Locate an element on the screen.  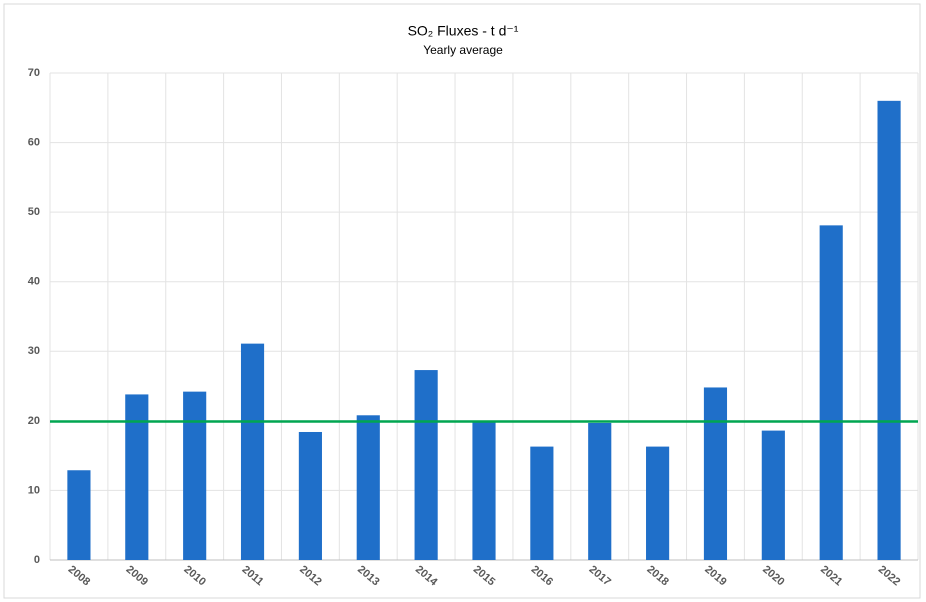
y-tick-label: 50 is located at coordinates (34, 212).